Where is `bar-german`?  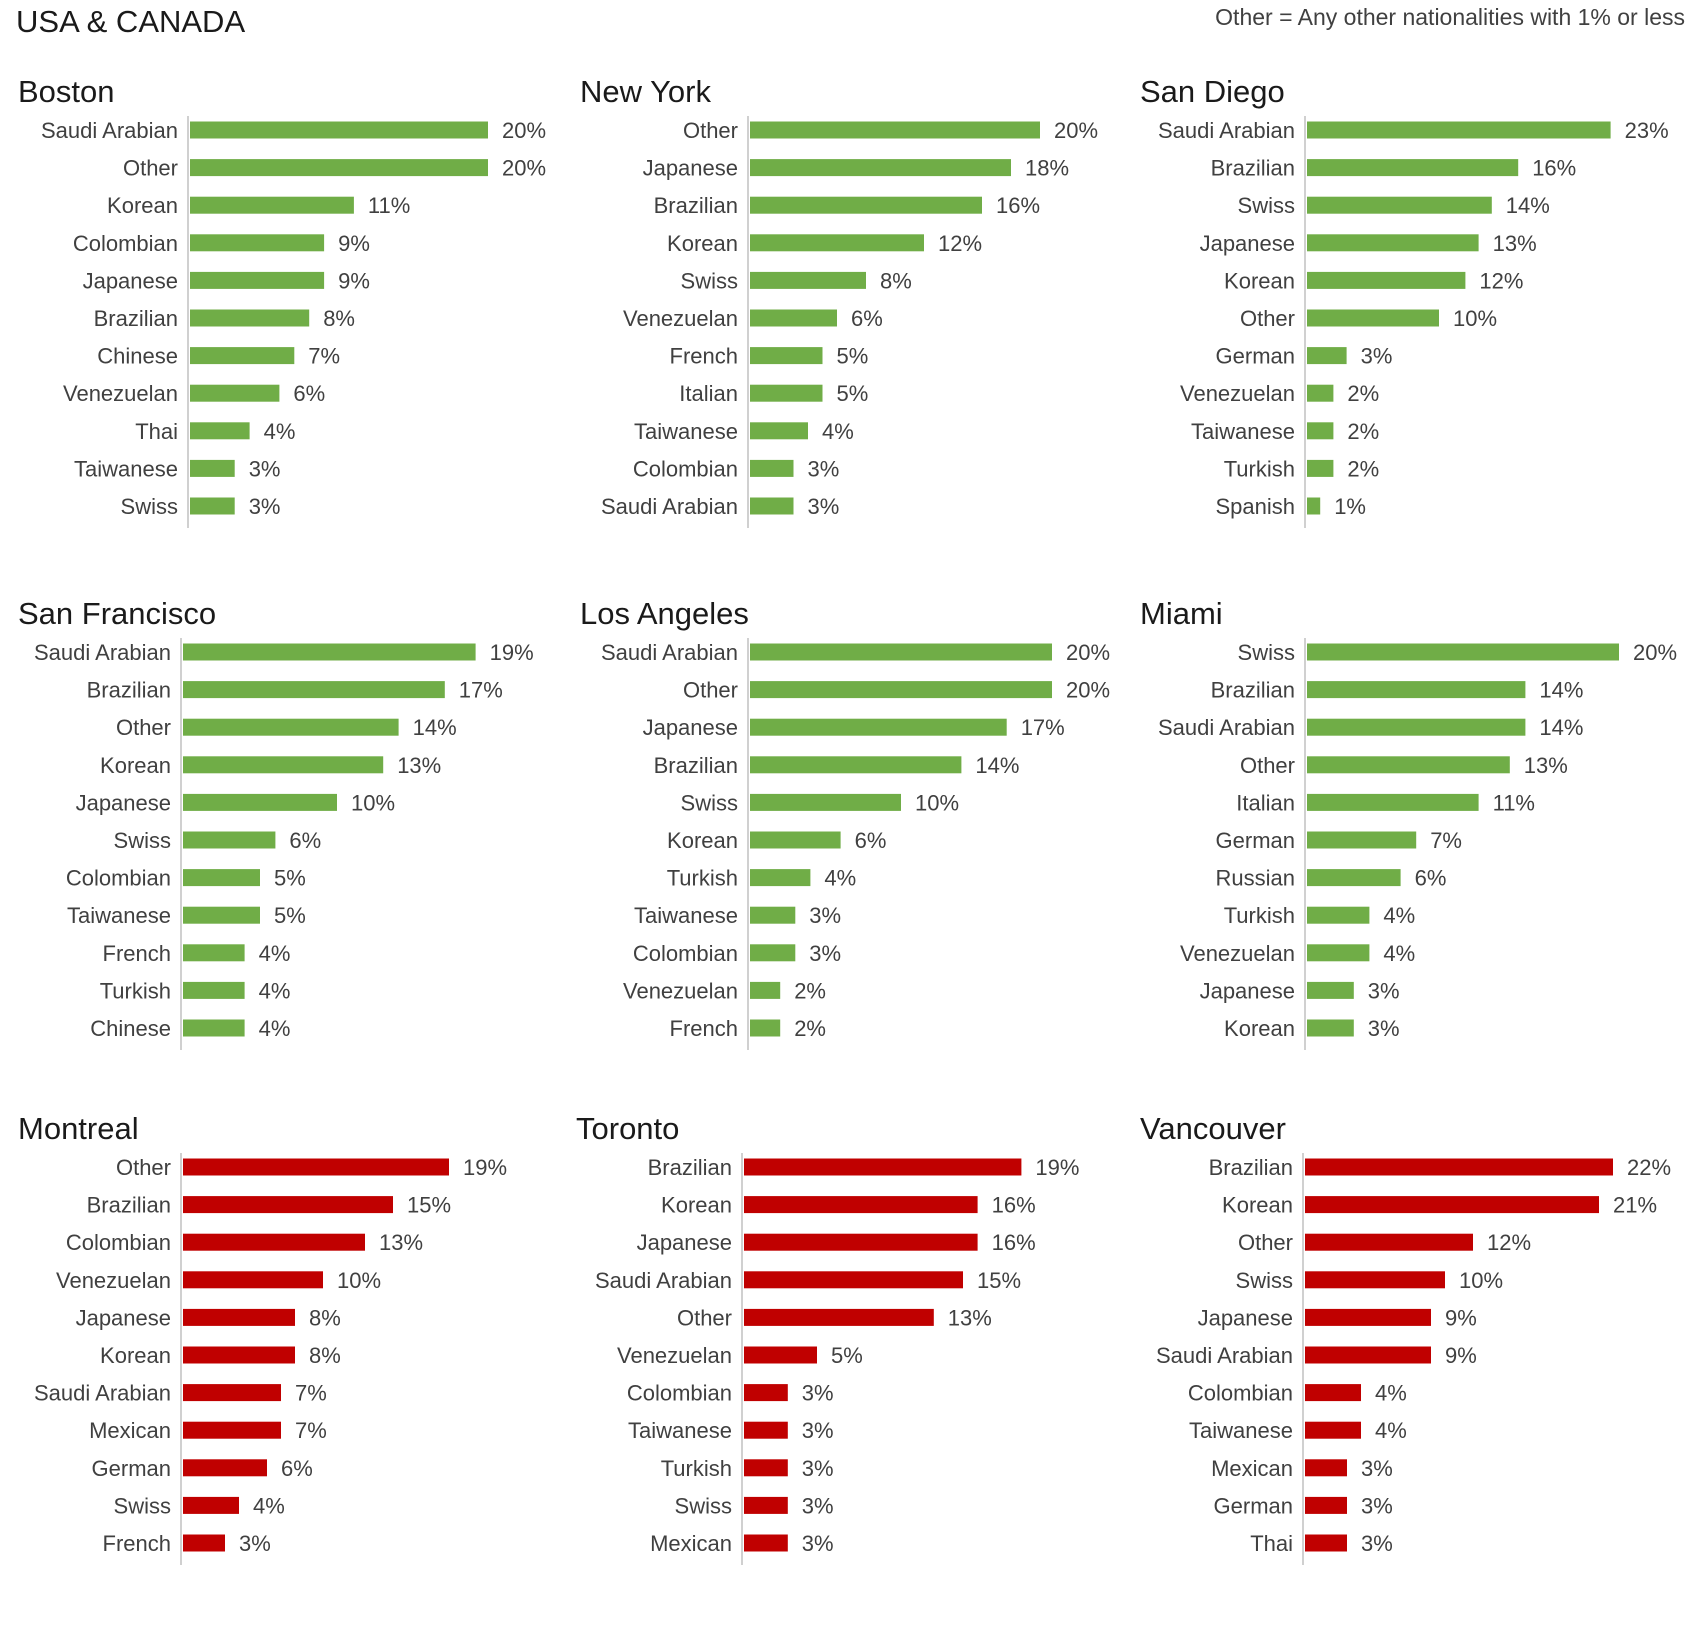
bar-german is located at coordinates (1327, 356).